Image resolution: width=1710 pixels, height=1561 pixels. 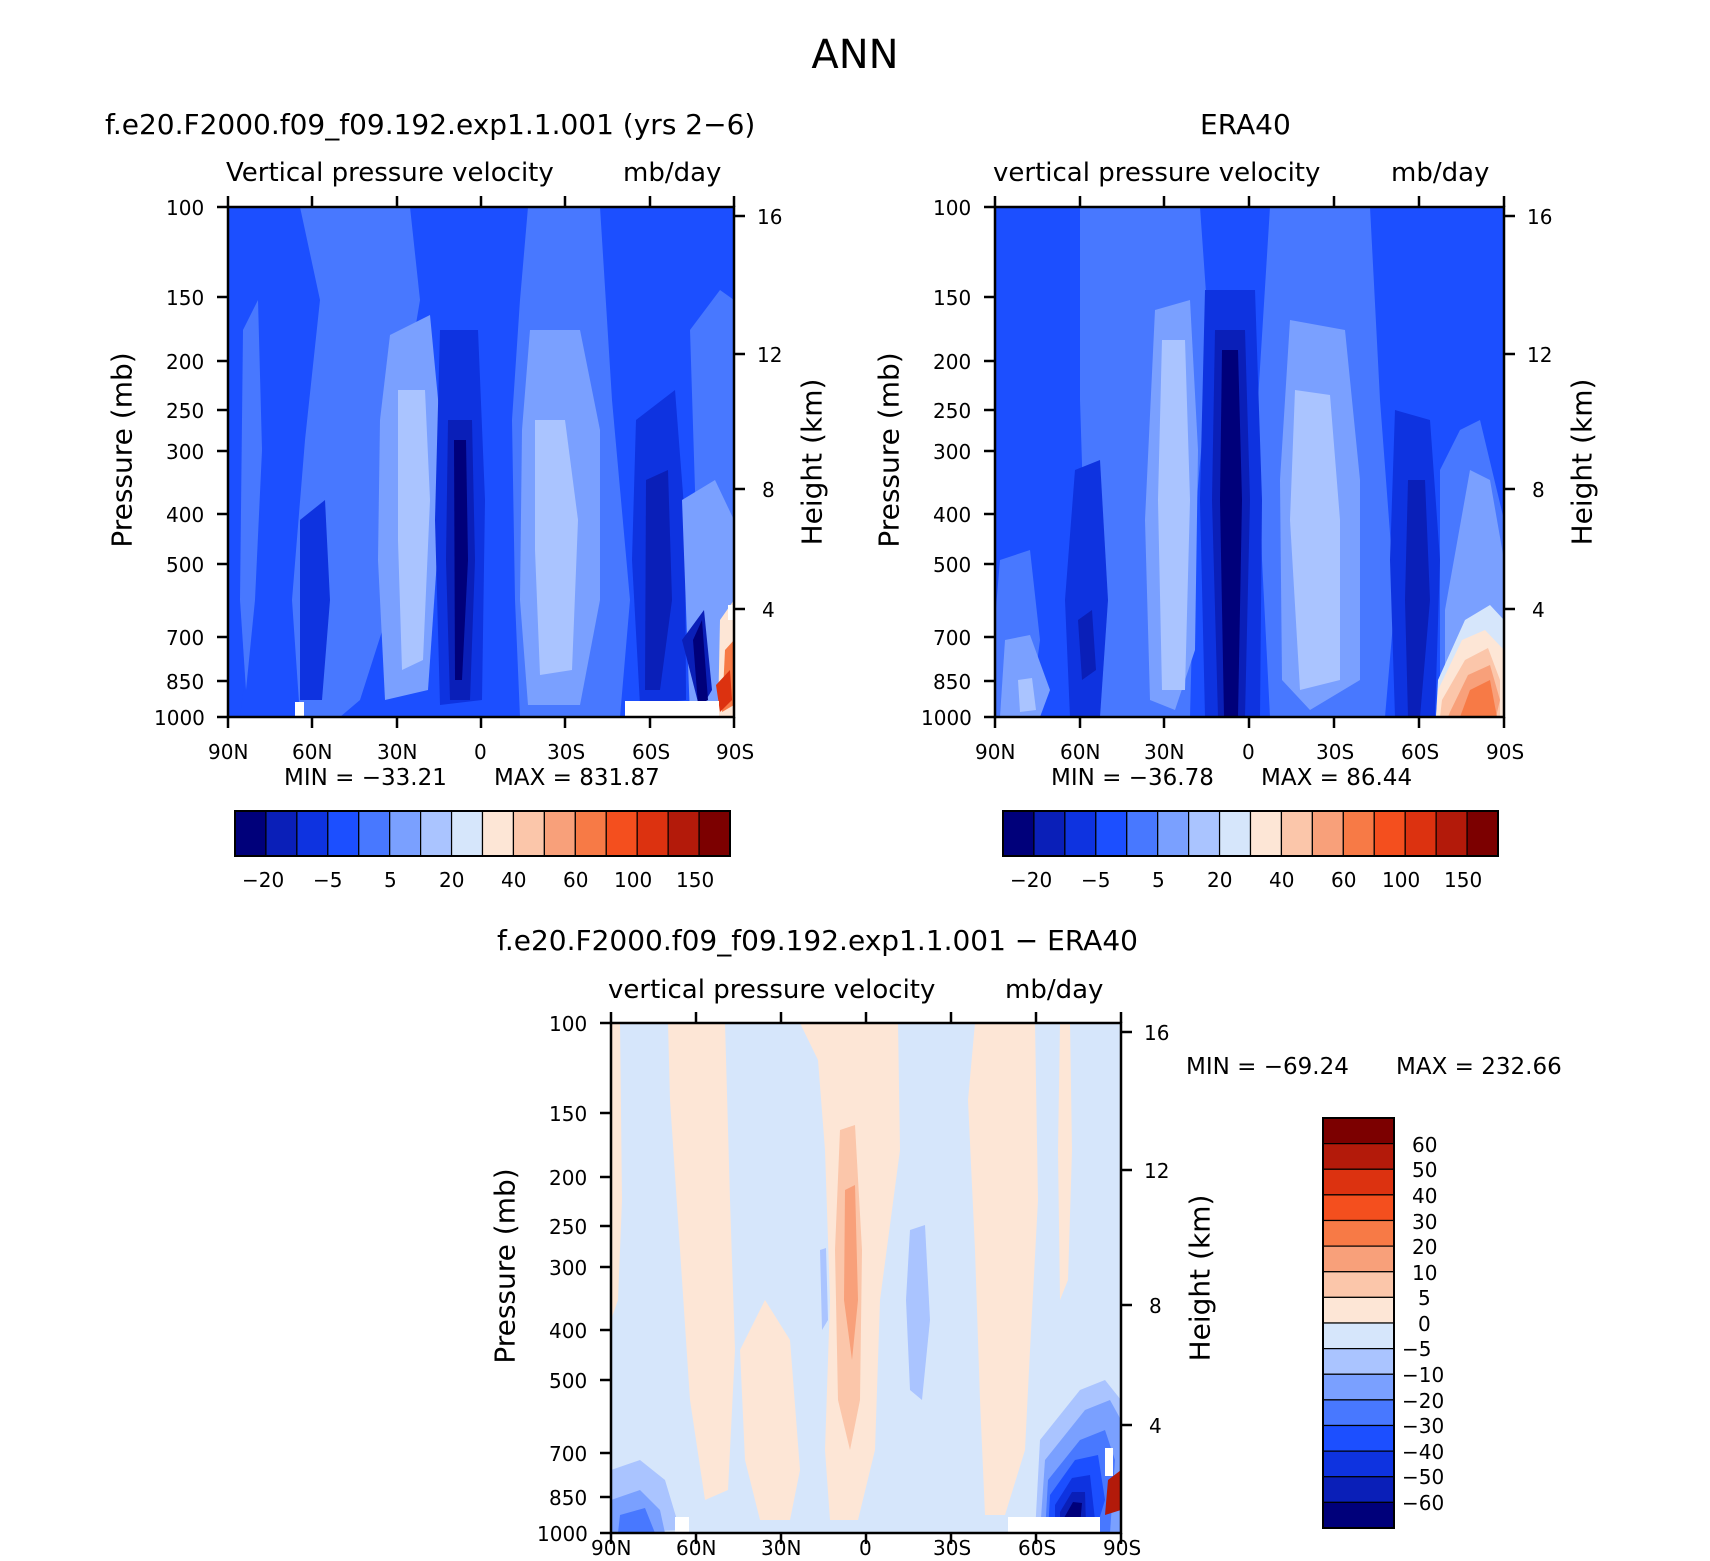 What do you see at coordinates (185, 638) in the screenshot?
I see `panel-1-ytick: 700` at bounding box center [185, 638].